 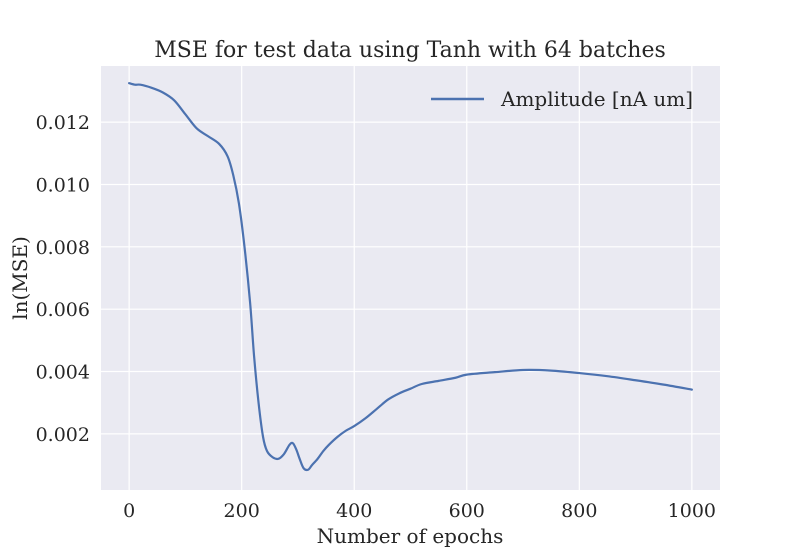 I want to click on x-tick-label: 200, so click(x=242, y=511).